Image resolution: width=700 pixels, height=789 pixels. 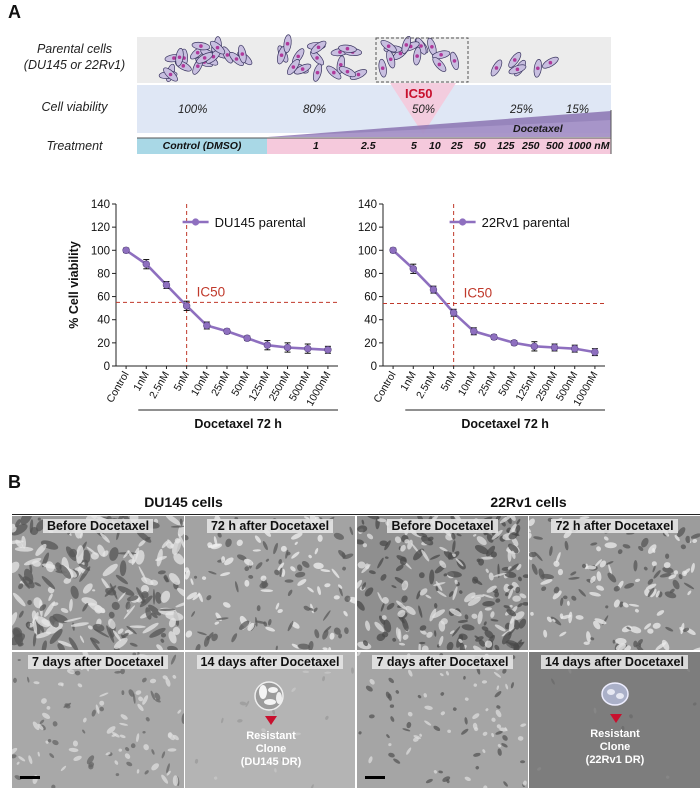 I want to click on dose-tick: 1, so click(x=316, y=146).